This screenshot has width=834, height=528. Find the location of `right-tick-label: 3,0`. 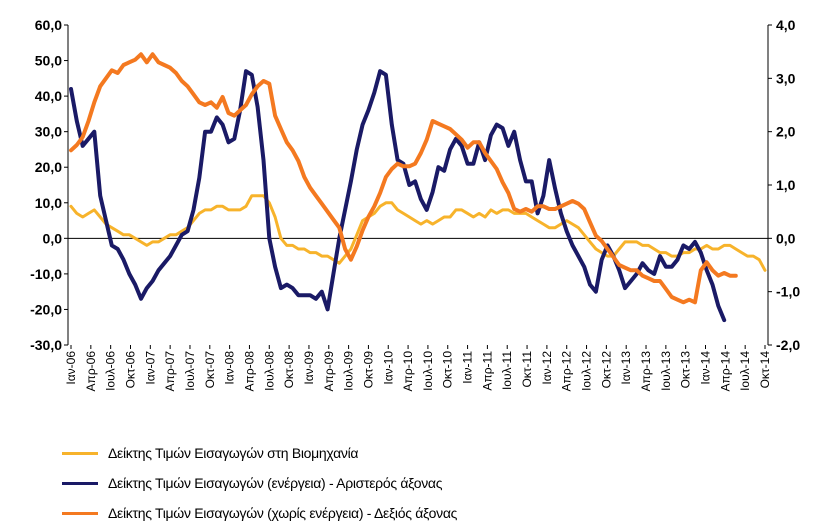

right-tick-label: 3,0 is located at coordinates (786, 78).